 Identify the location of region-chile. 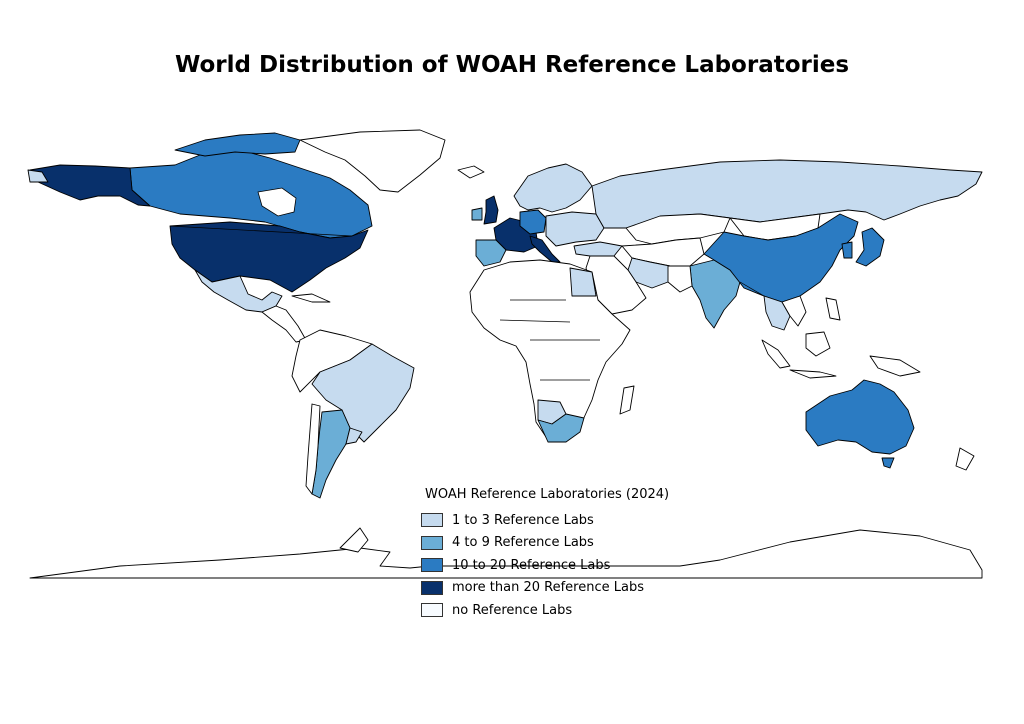
(313, 449).